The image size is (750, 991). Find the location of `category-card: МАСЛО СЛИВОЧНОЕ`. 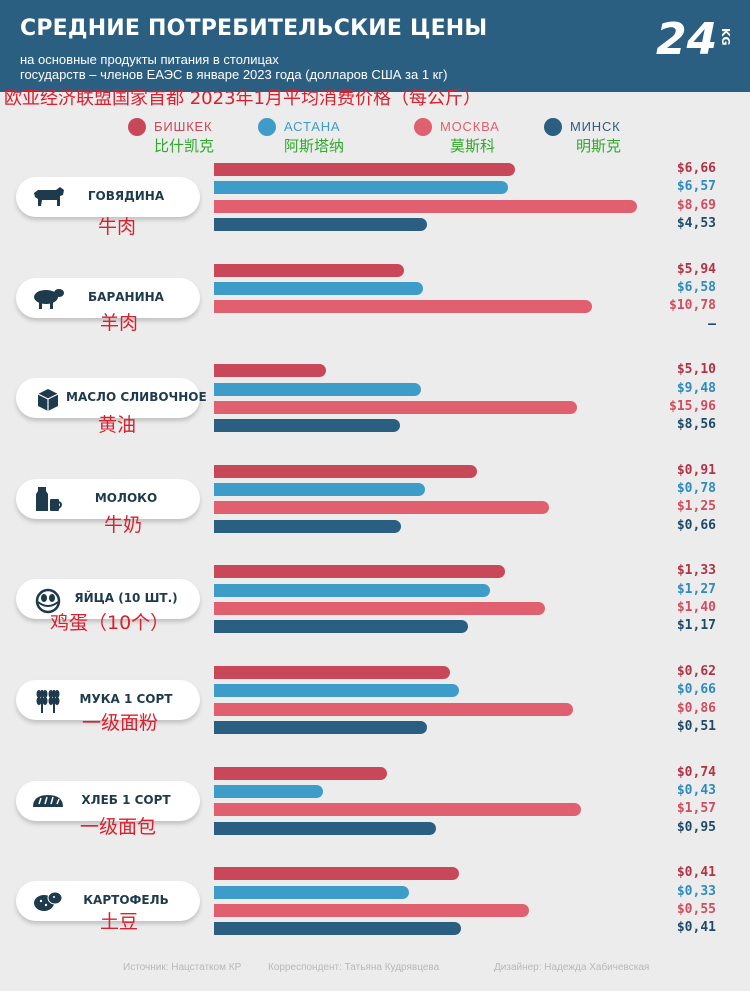

category-card: МАСЛО СЛИВОЧНОЕ is located at coordinates (111, 398).